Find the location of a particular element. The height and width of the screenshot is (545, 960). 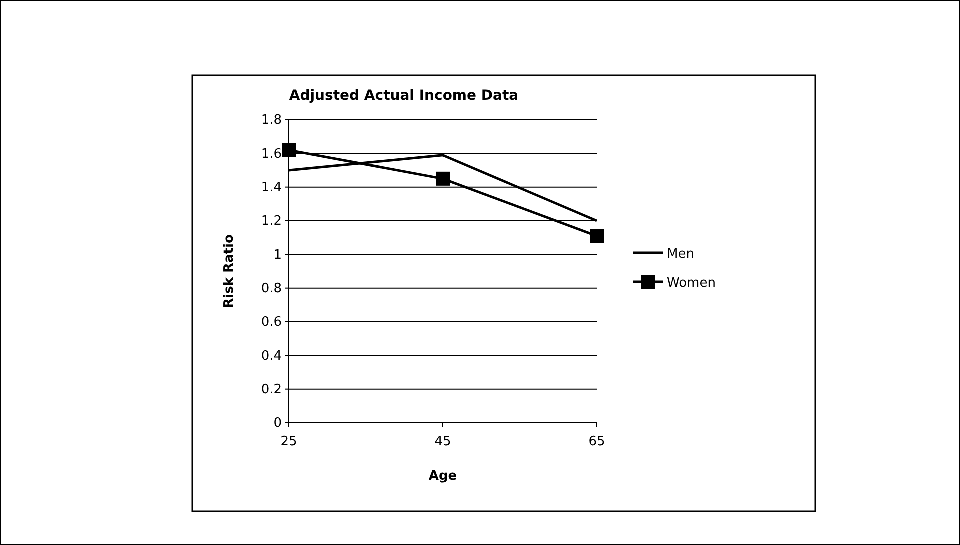

y-tick-label: 1.8 is located at coordinates (271, 120).